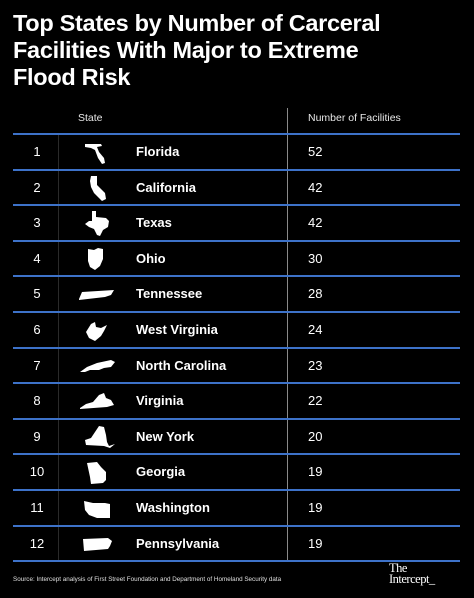 The width and height of the screenshot is (474, 598). I want to click on state-column-header: State, so click(90, 118).